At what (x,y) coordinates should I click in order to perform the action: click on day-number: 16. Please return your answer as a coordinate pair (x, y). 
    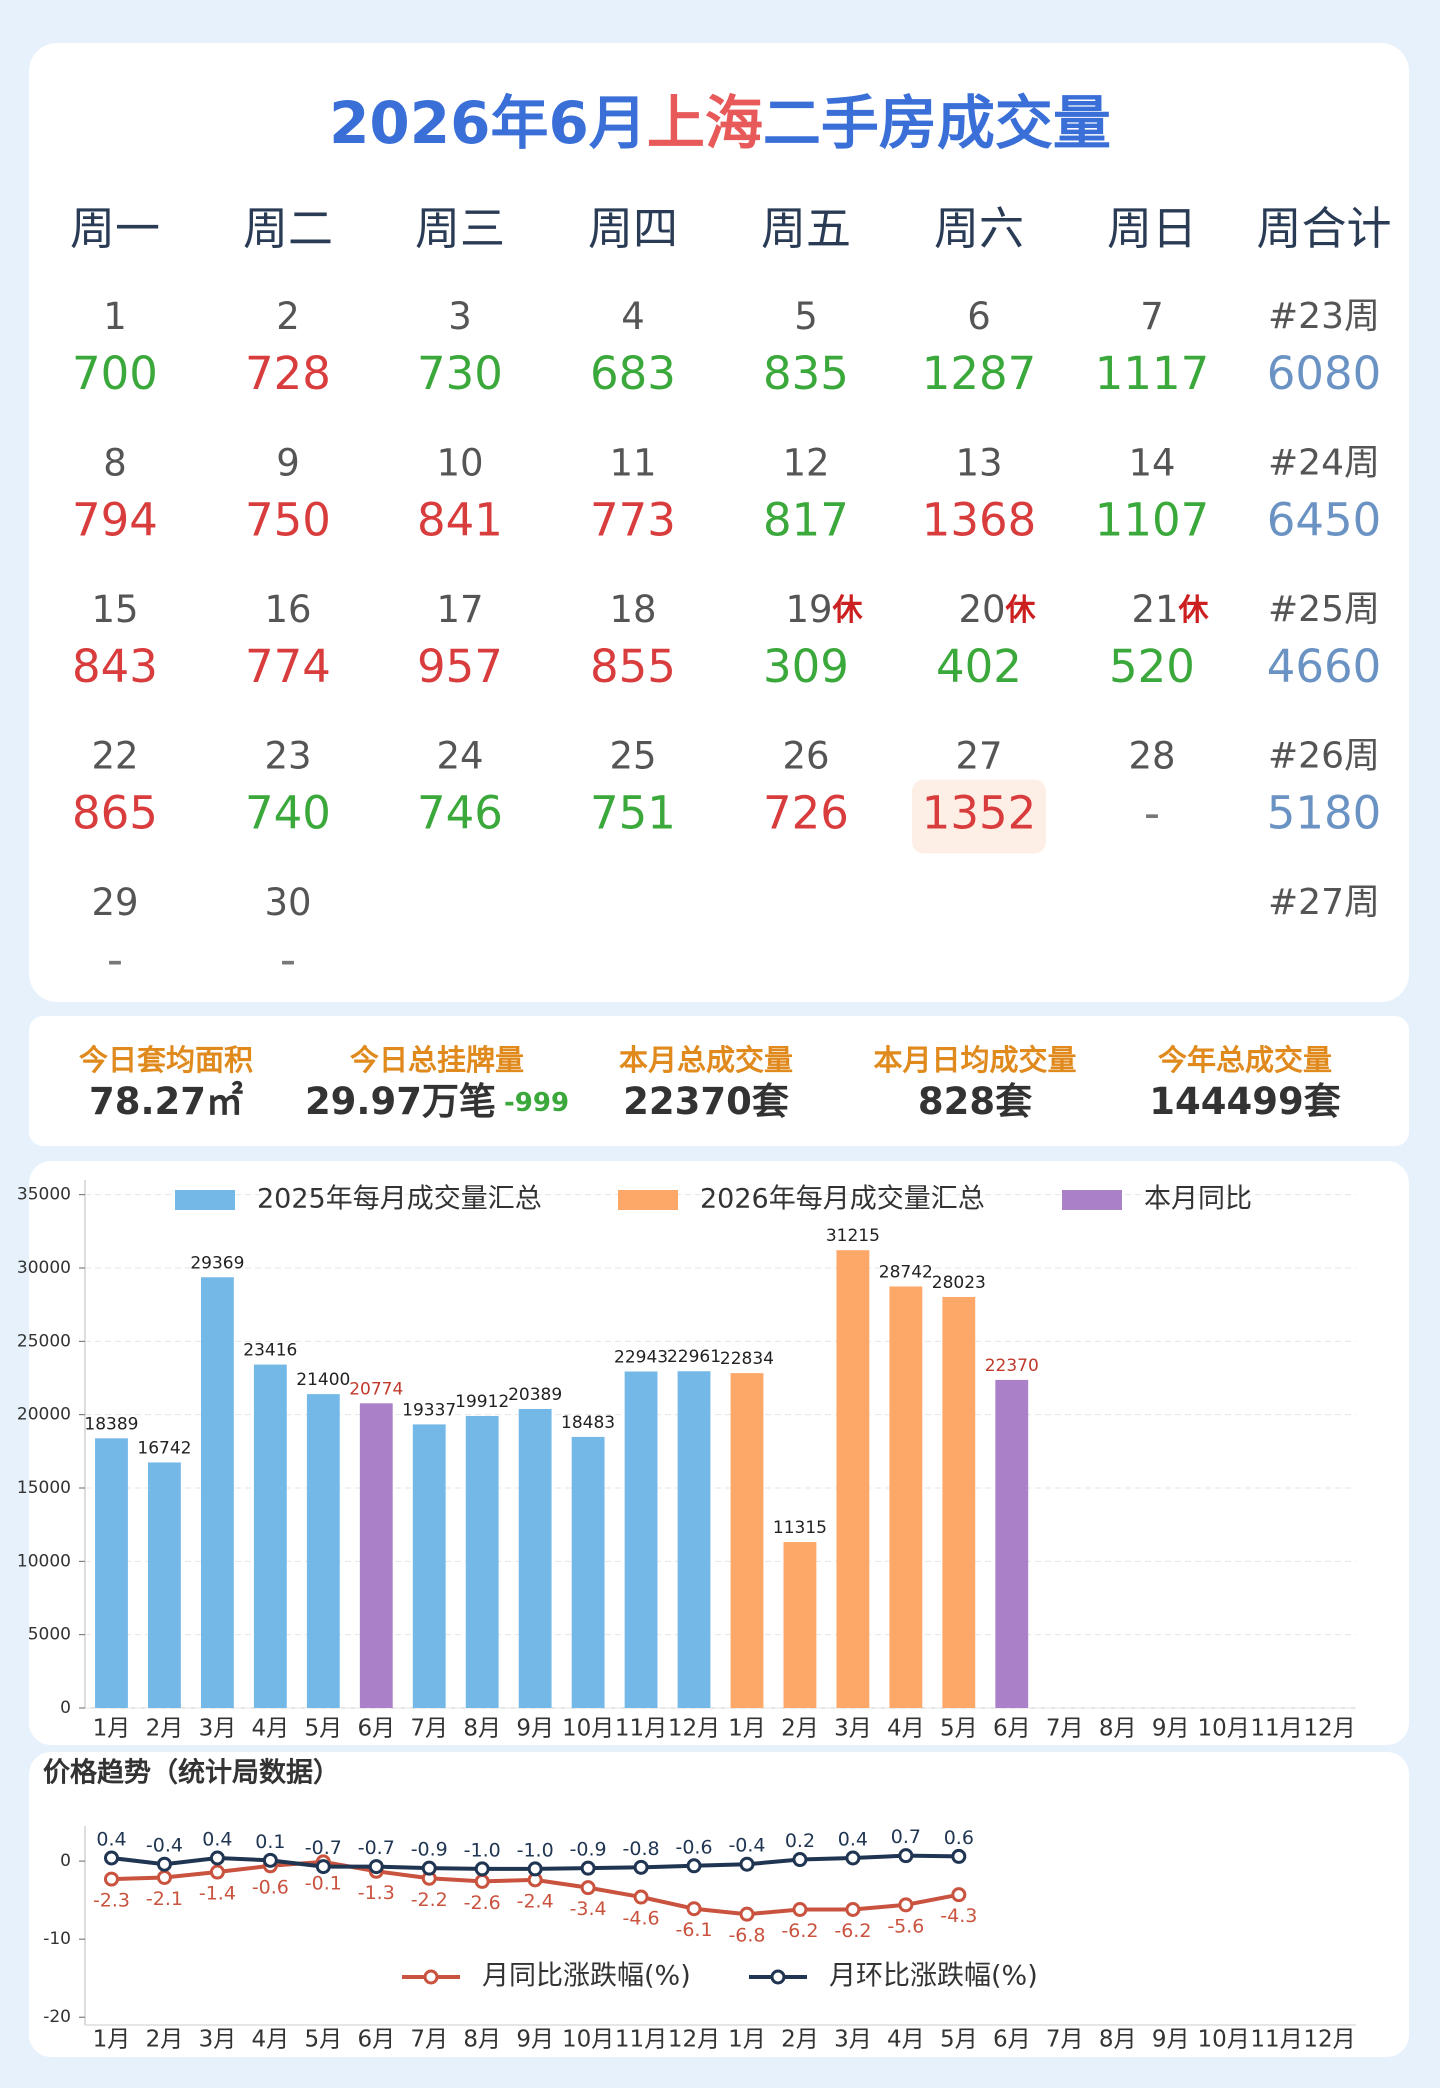
    Looking at the image, I should click on (287, 609).